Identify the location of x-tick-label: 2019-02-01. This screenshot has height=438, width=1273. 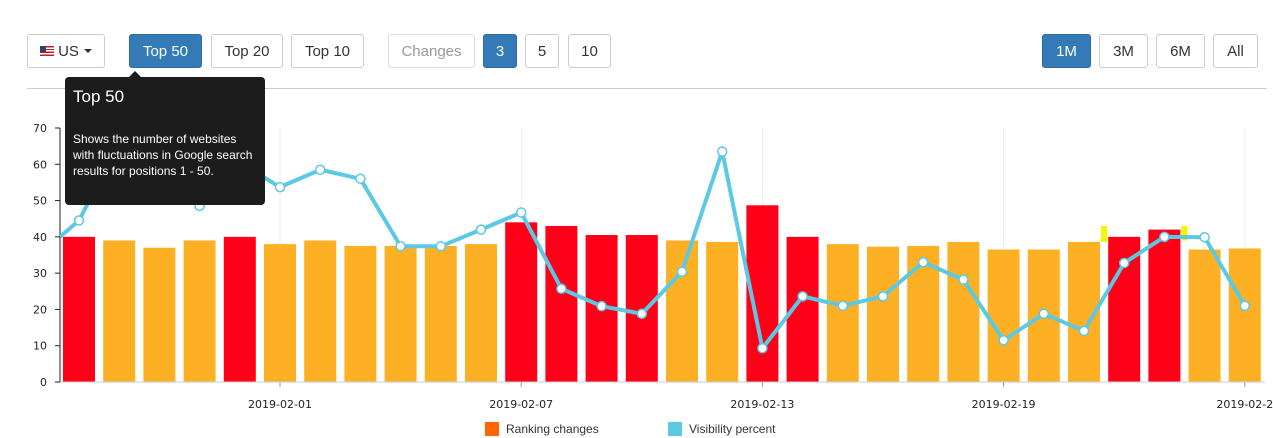
(280, 404).